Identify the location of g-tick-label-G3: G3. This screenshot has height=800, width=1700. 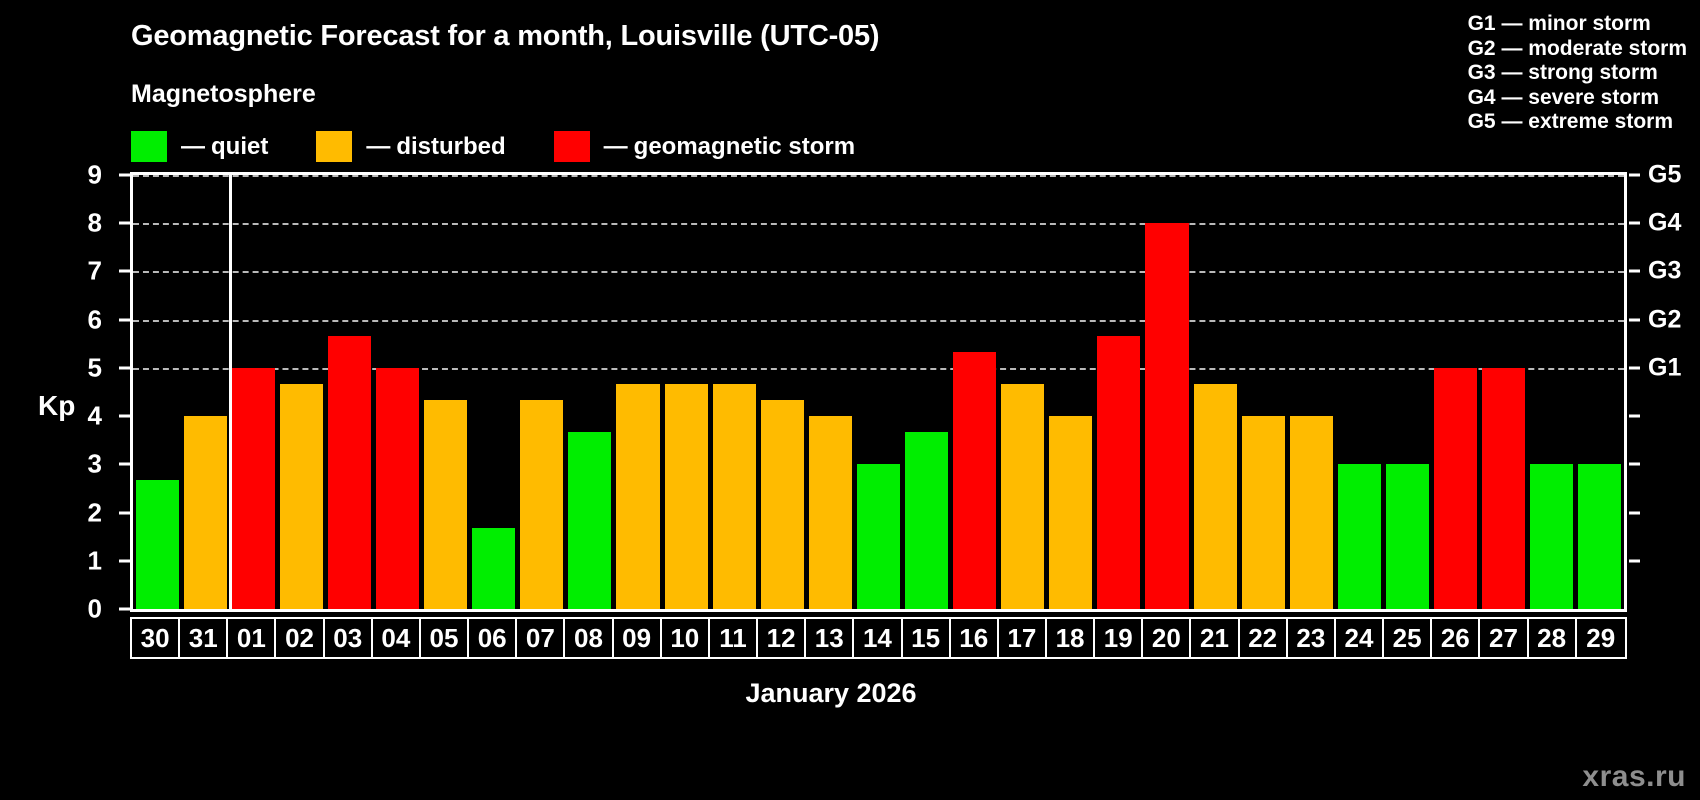
(1665, 270).